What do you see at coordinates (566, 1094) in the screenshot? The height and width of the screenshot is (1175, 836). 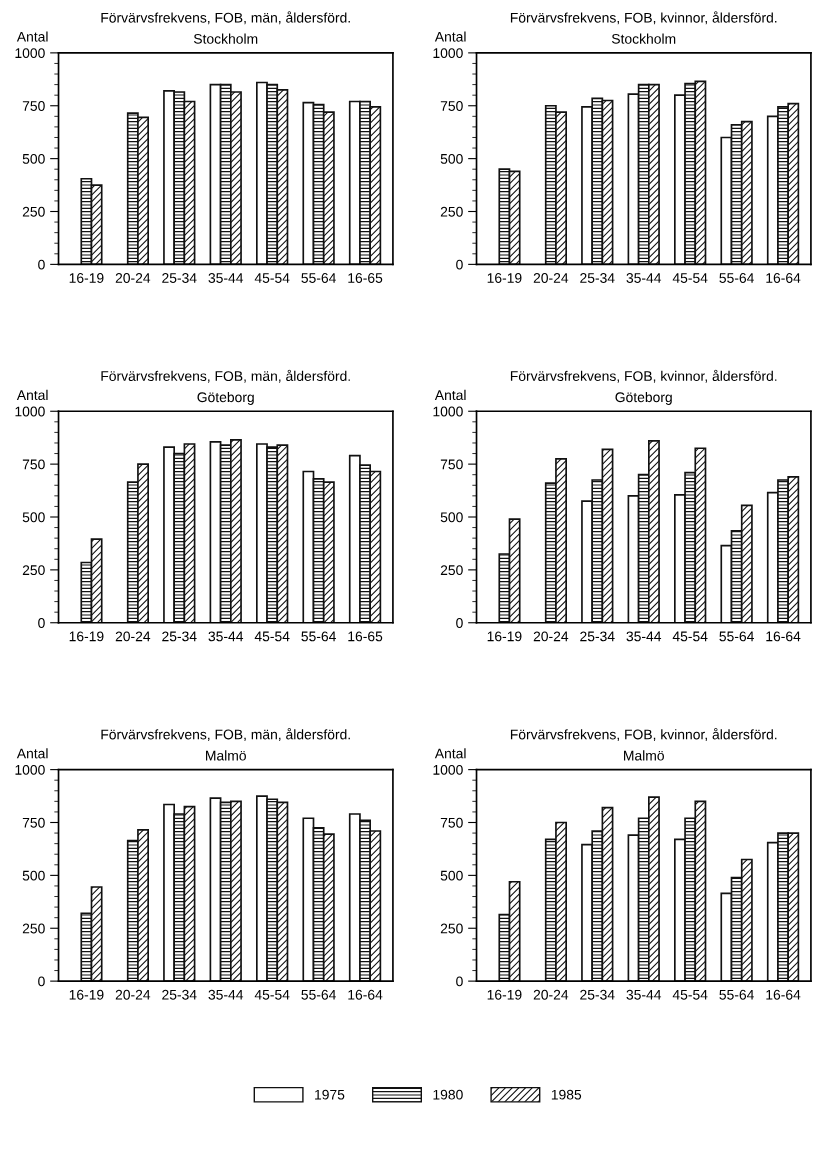 I see `legend-label: 1985` at bounding box center [566, 1094].